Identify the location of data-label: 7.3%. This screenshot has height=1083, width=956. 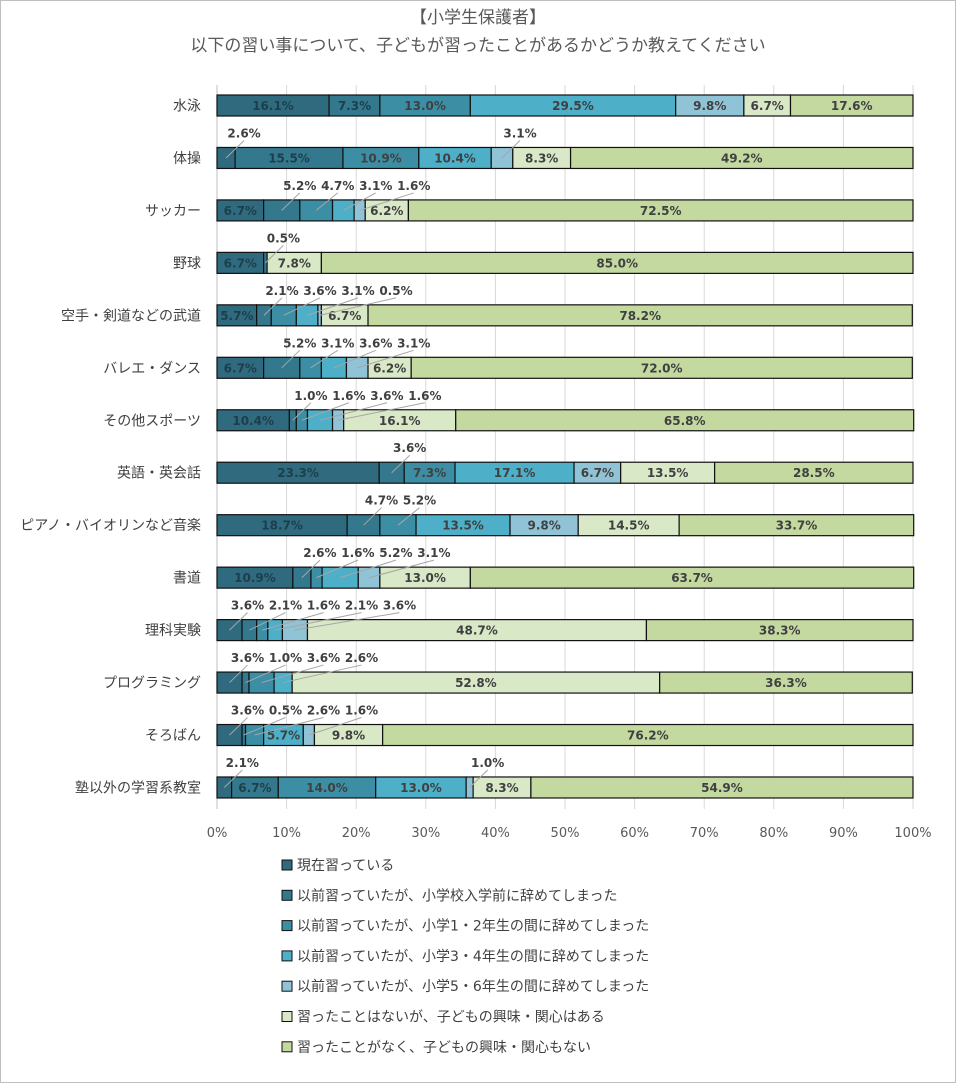
(354, 106).